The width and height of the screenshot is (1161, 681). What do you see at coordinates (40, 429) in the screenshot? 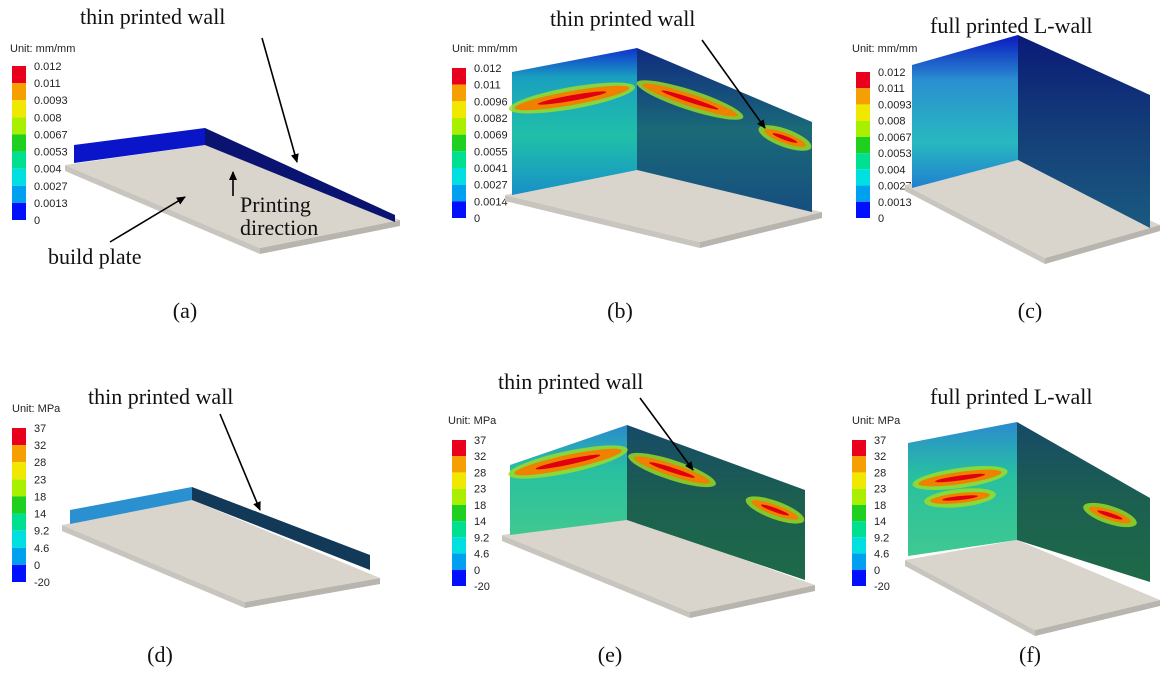
I see `legend-tick-label: 37` at bounding box center [40, 429].